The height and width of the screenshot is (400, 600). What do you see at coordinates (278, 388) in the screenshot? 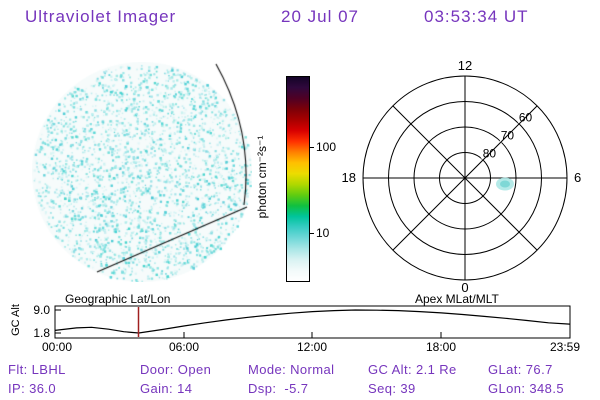
I see `status-dsp: Dsp: -5.7` at bounding box center [278, 388].